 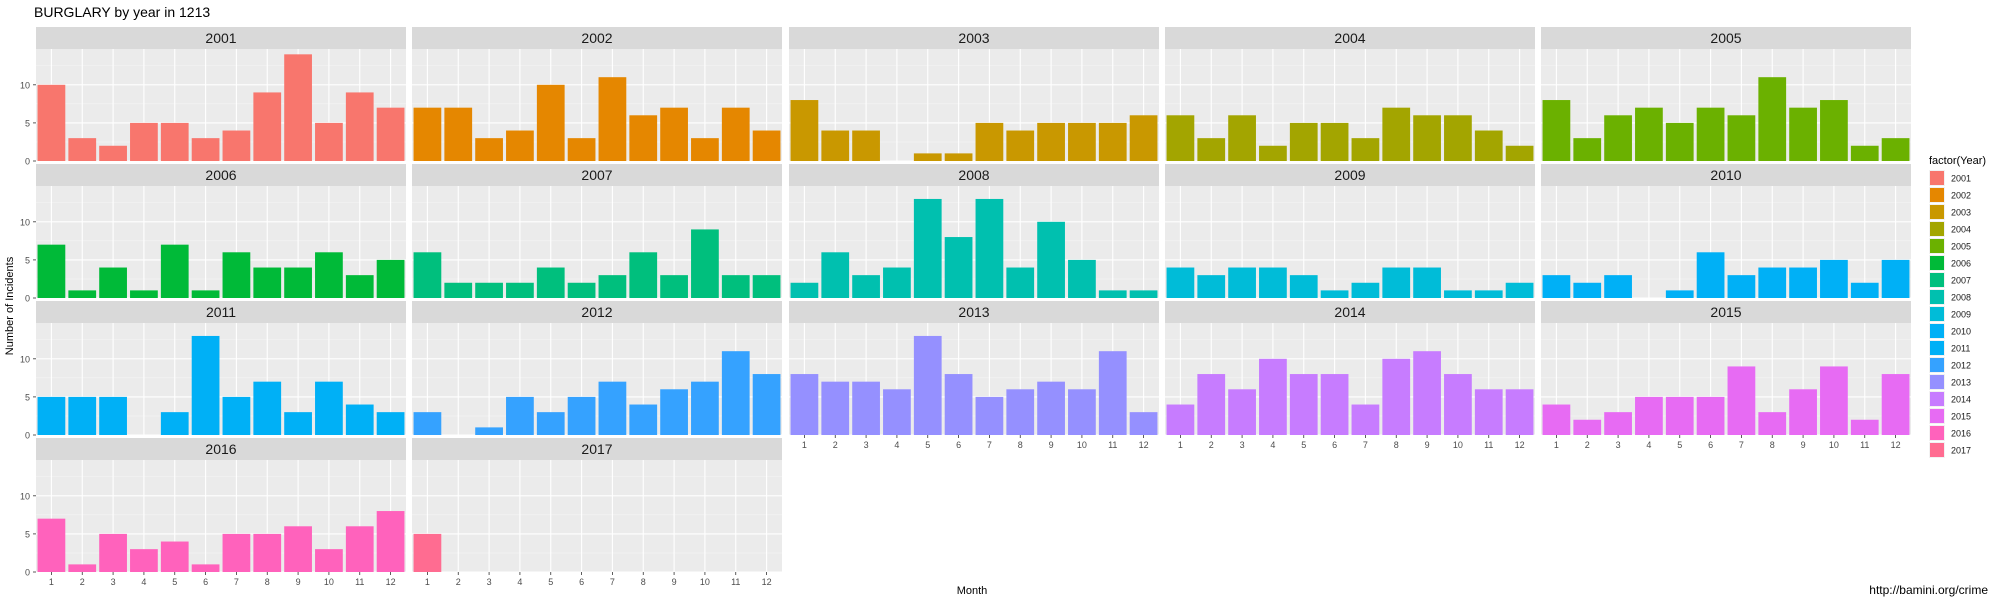 I want to click on legend-item-2013: 2013, so click(x=1950, y=382).